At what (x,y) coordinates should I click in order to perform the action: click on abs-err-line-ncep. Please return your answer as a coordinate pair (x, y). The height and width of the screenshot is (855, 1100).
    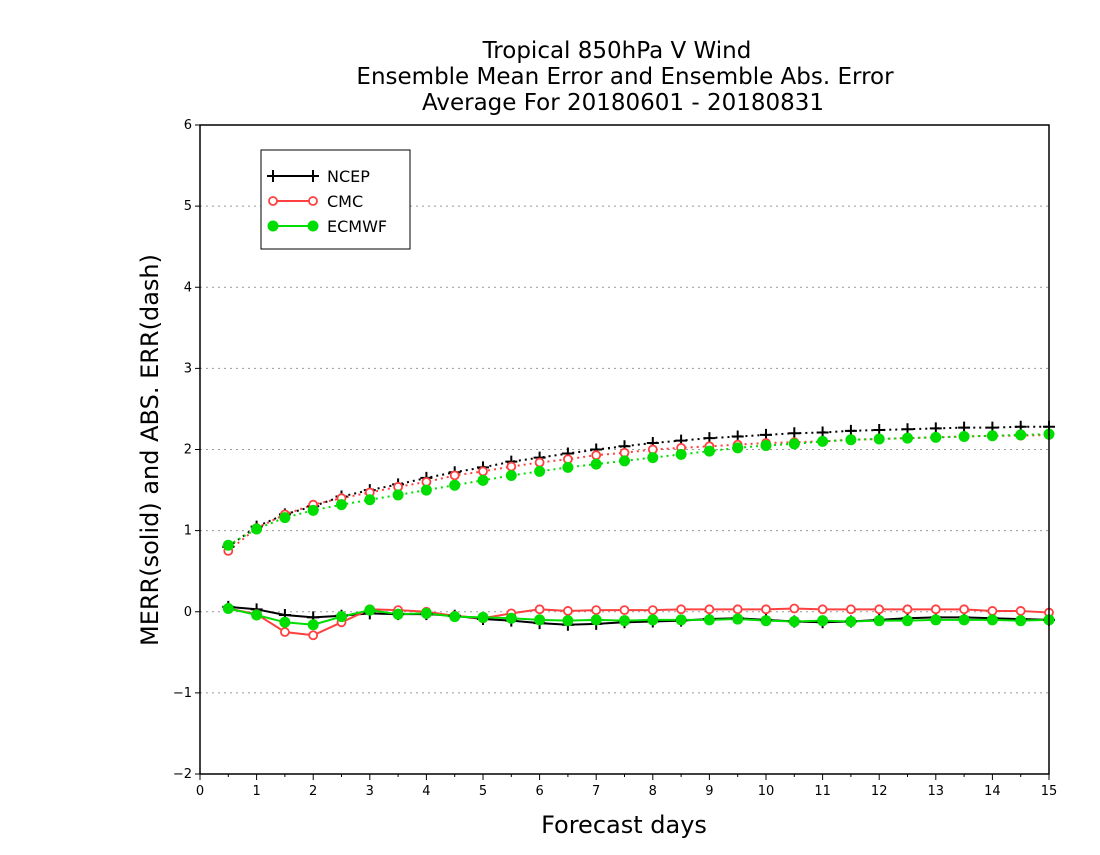
    Looking at the image, I should click on (638, 486).